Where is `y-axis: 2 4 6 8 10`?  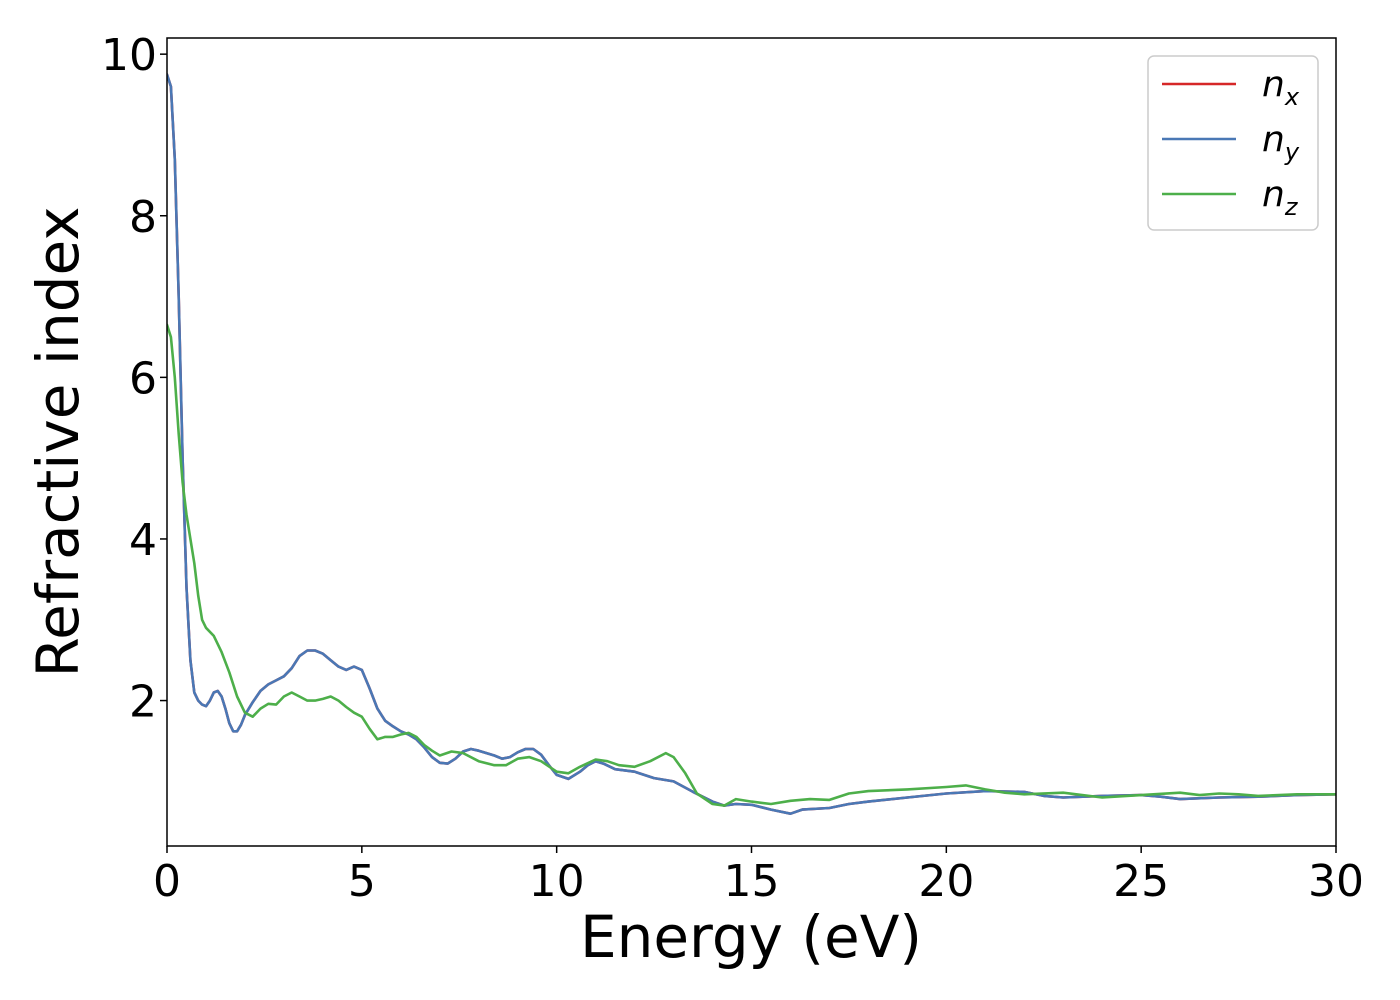 y-axis: 2 4 6 8 10 is located at coordinates (134, 379).